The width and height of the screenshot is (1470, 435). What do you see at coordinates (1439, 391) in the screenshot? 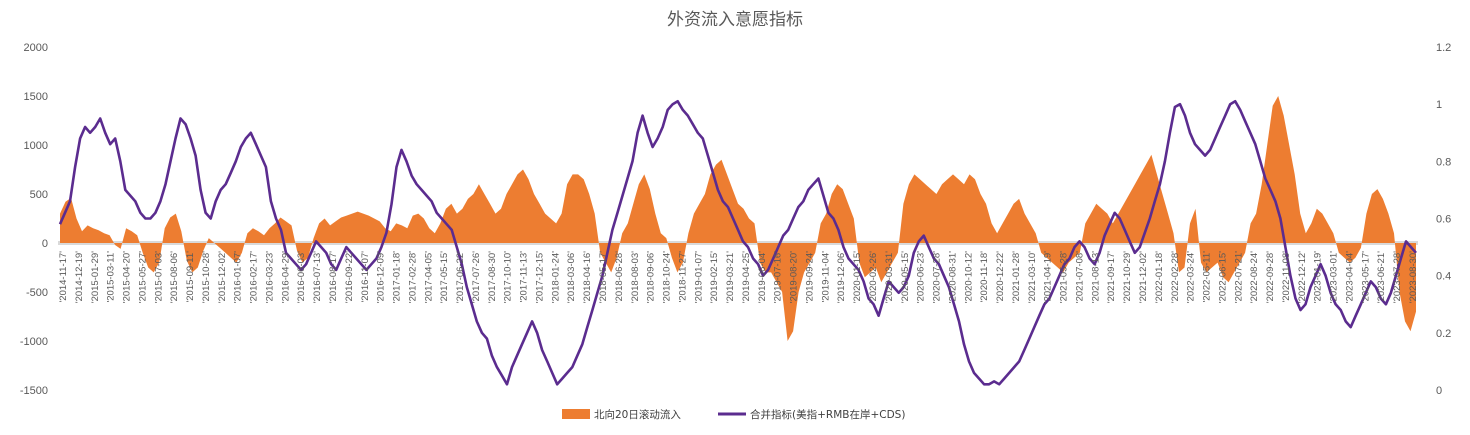
I see `right-y-tick-label: 0` at bounding box center [1439, 391].